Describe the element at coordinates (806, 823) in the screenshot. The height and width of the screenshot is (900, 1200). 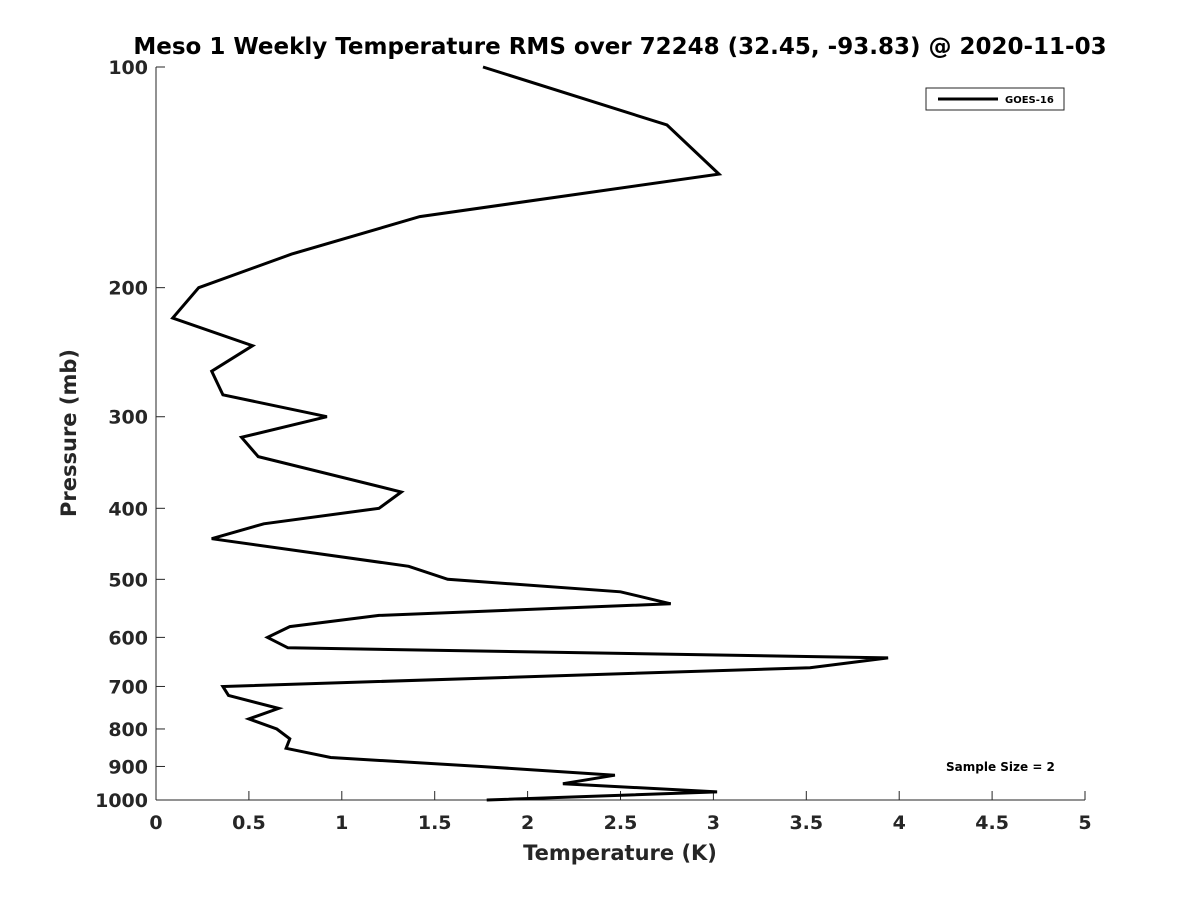
I see `x-tick-label: 3.5` at that location.